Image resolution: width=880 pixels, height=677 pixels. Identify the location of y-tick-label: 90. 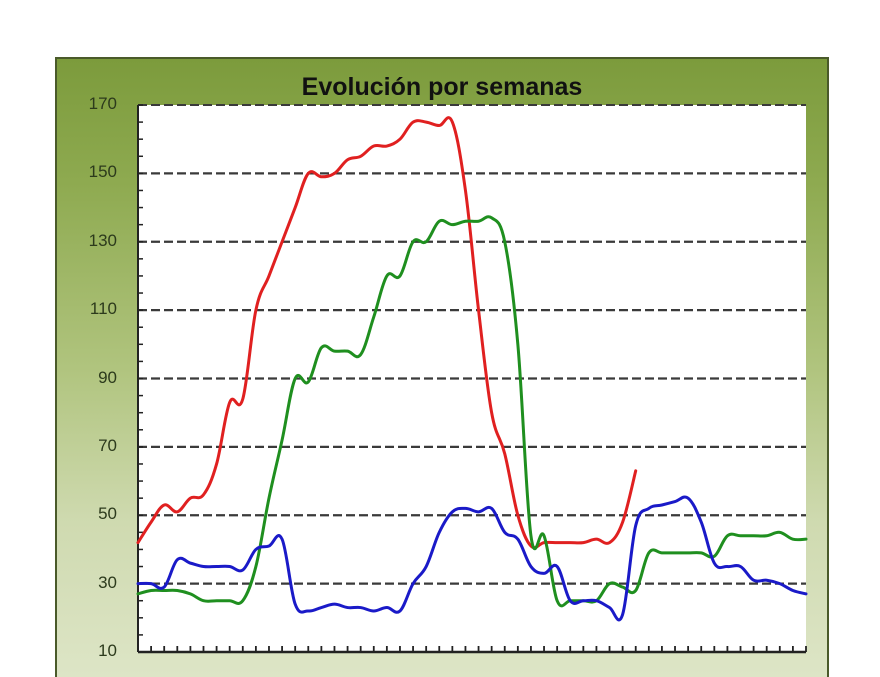
(107, 377).